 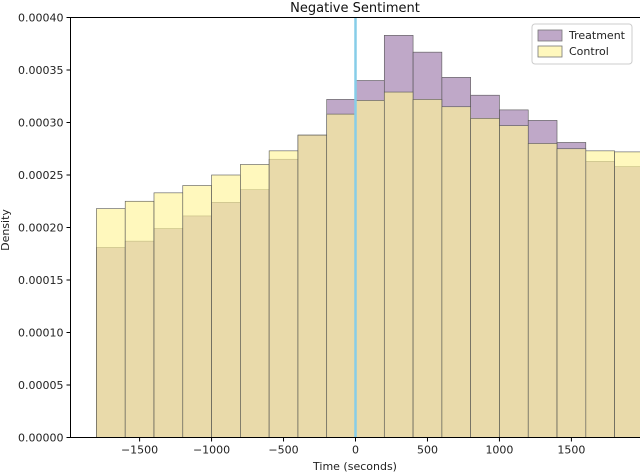 I want to click on x-axis: −1500 −1000 −500 0 500 1000 1500, so click(x=353, y=447).